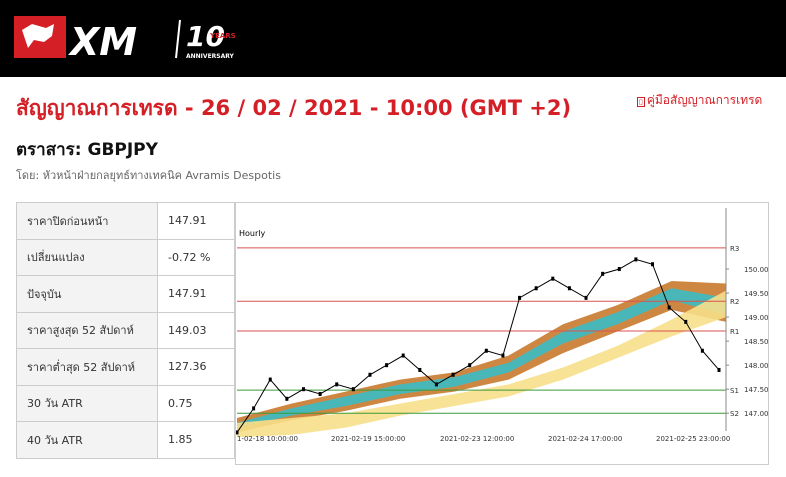 The width and height of the screenshot is (786, 477). What do you see at coordinates (210, 56) in the screenshot?
I see `anniversary-caption: ANNIVERSARY` at bounding box center [210, 56].